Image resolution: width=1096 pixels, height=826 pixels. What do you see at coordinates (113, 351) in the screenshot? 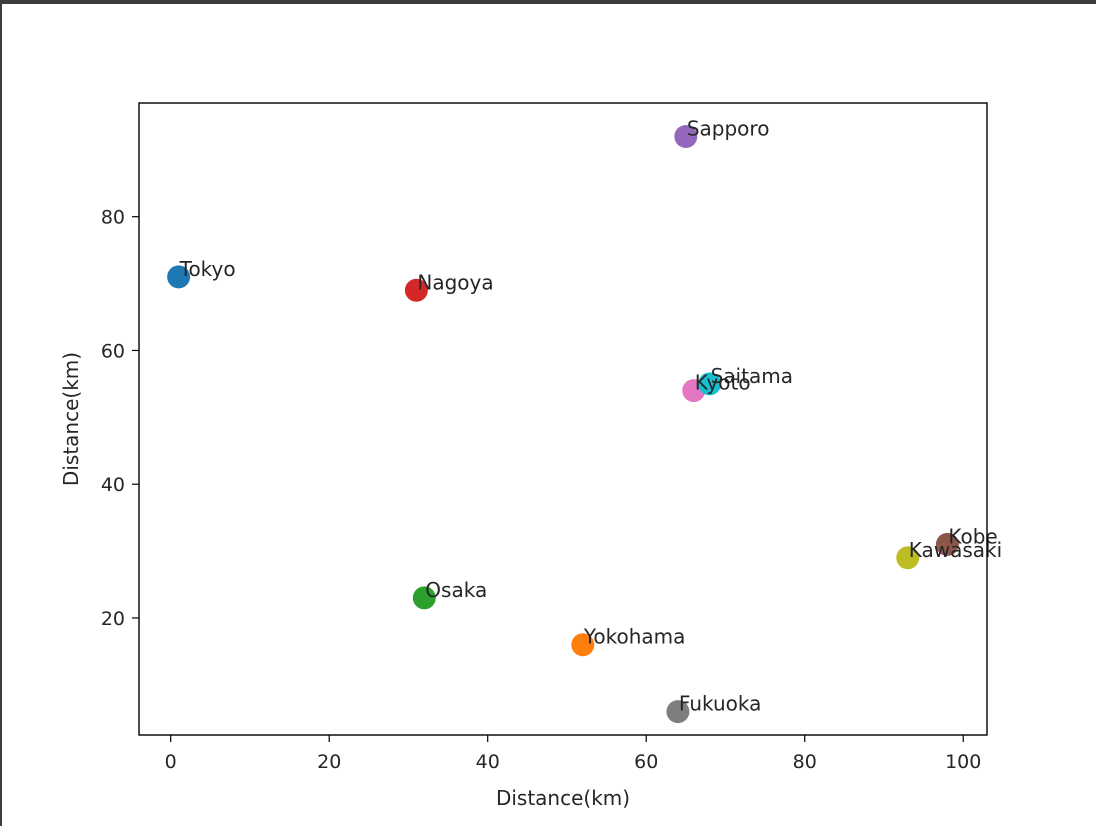
I see `y-tick-label: 60` at bounding box center [113, 351].